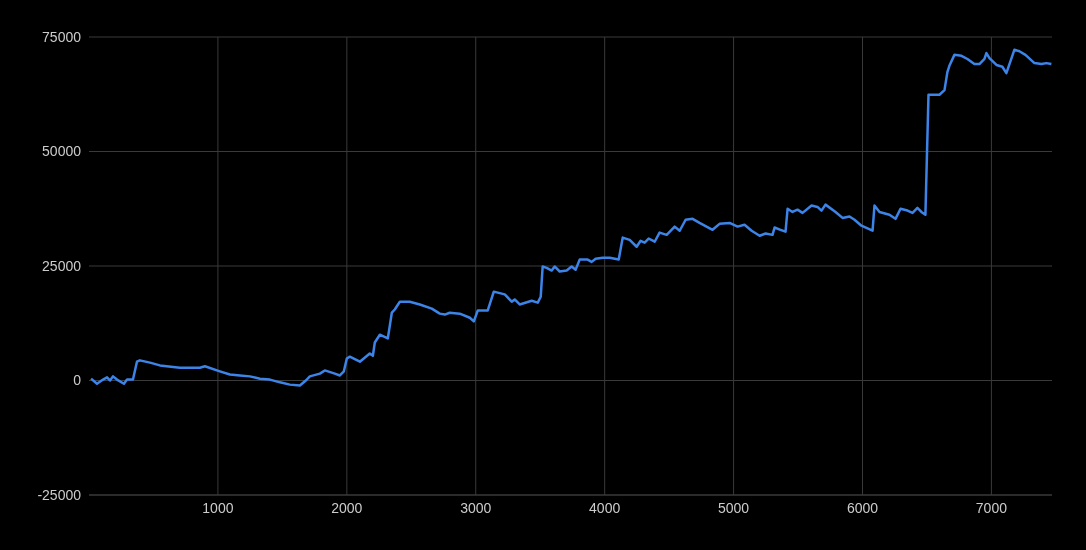  I want to click on y-tick-label: 50000, so click(62, 151).